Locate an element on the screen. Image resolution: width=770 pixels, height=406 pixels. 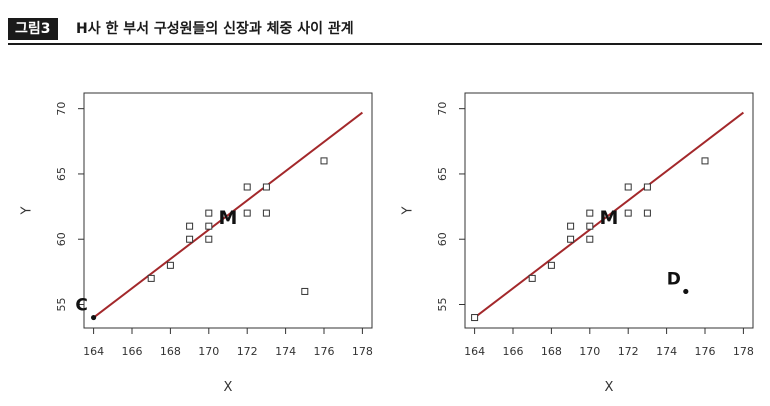
point-c-label: C is located at coordinates (81, 306).